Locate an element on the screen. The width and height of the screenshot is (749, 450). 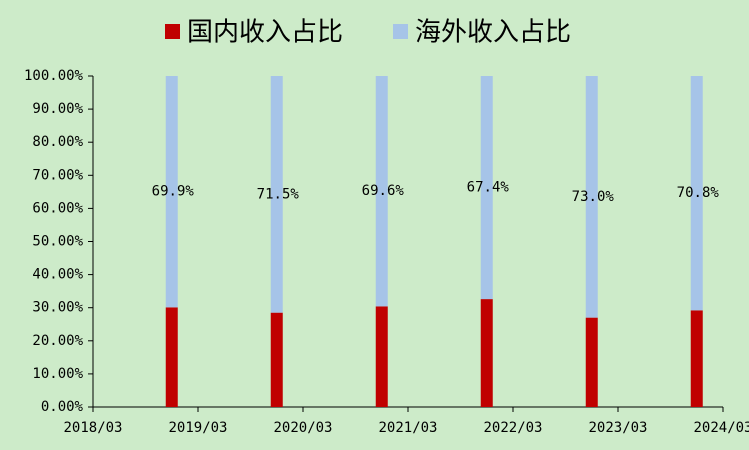
y-tick-label: 90.00% is located at coordinates (57, 109).